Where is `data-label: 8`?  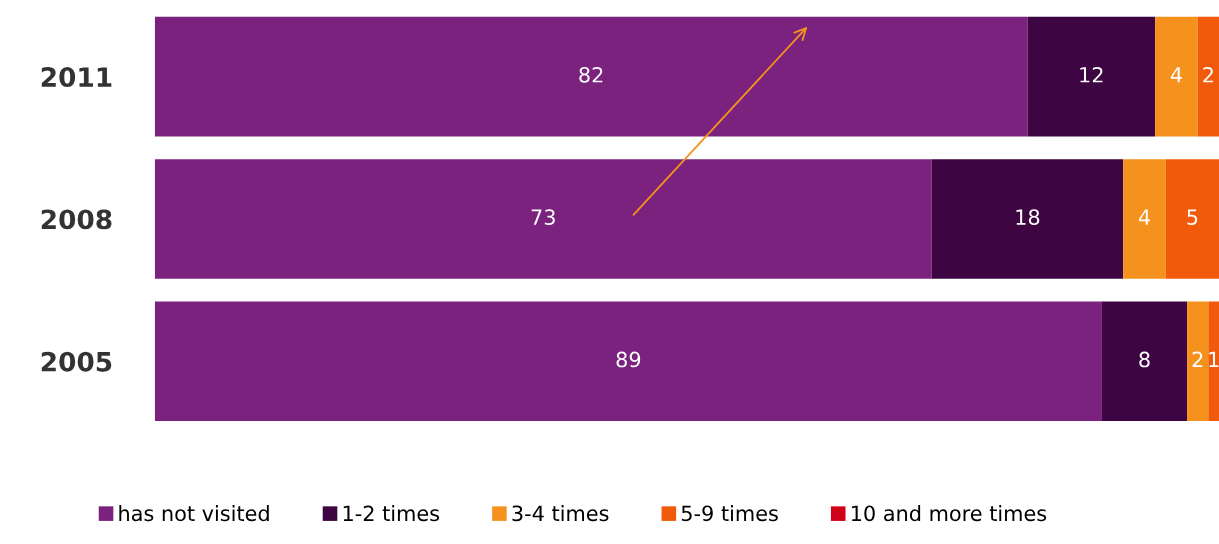
data-label: 8 is located at coordinates (1144, 359).